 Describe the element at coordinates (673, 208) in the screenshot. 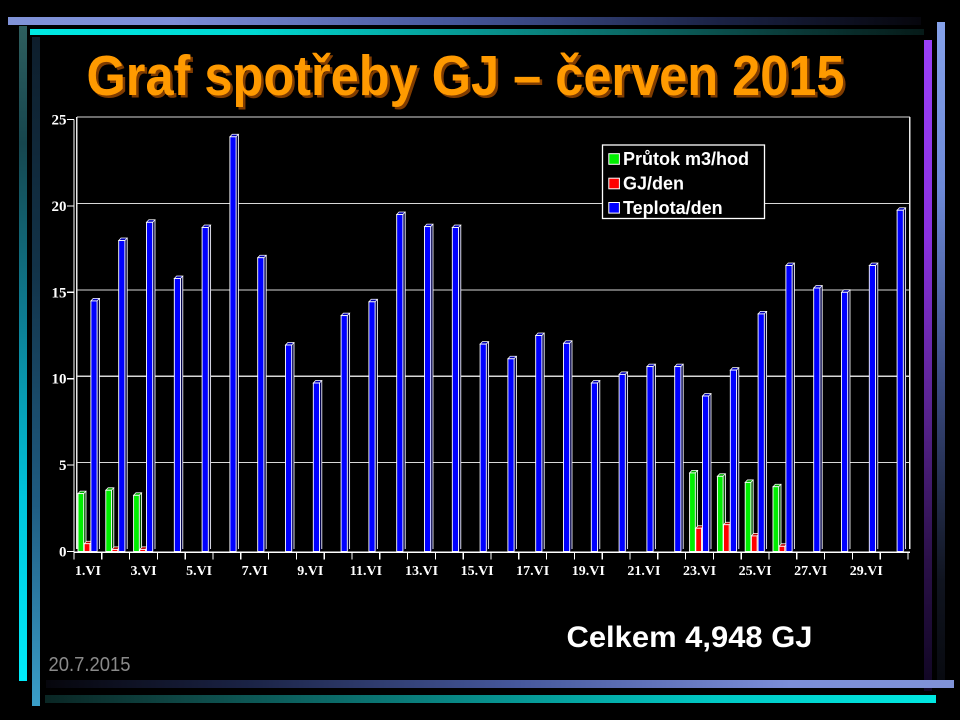

I see `svg-text: Teplota/den` at that location.